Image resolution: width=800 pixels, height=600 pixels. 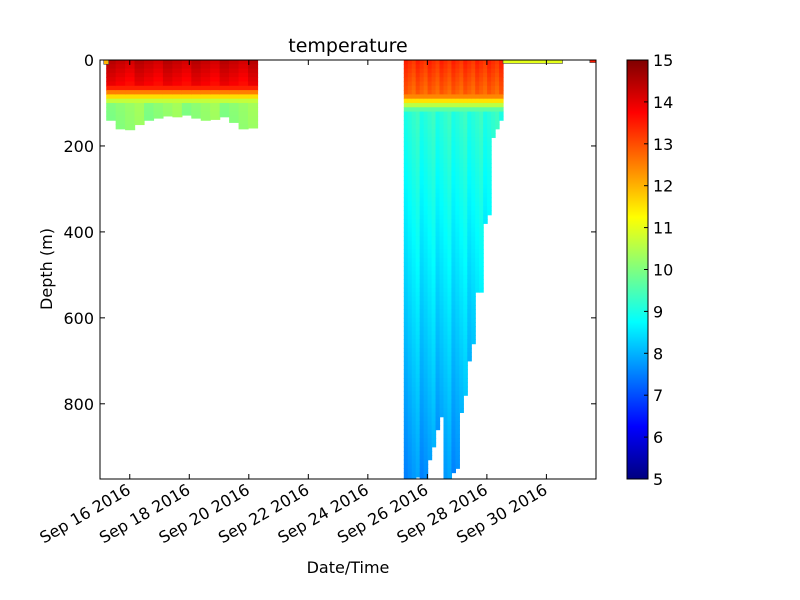 I want to click on surface-strip, so click(x=532, y=62).